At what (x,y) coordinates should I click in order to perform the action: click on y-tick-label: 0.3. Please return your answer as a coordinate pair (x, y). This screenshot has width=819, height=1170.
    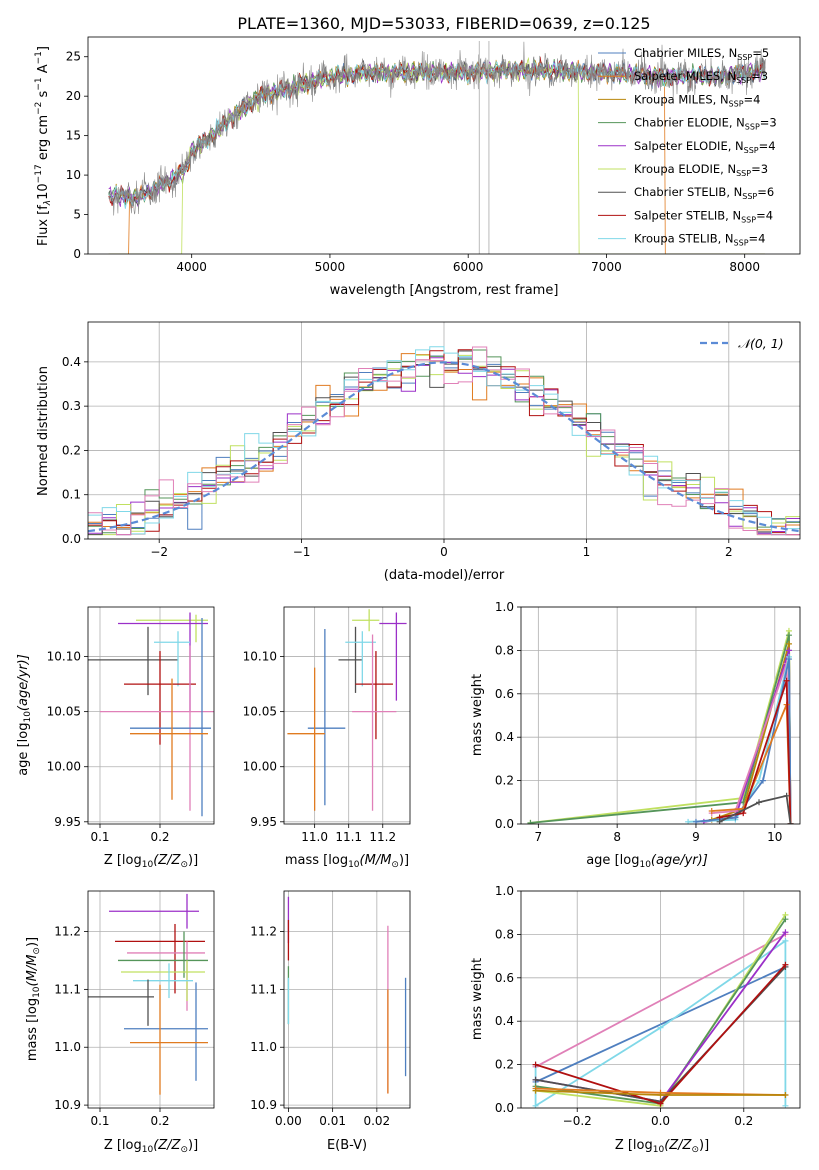
    Looking at the image, I should click on (71, 406).